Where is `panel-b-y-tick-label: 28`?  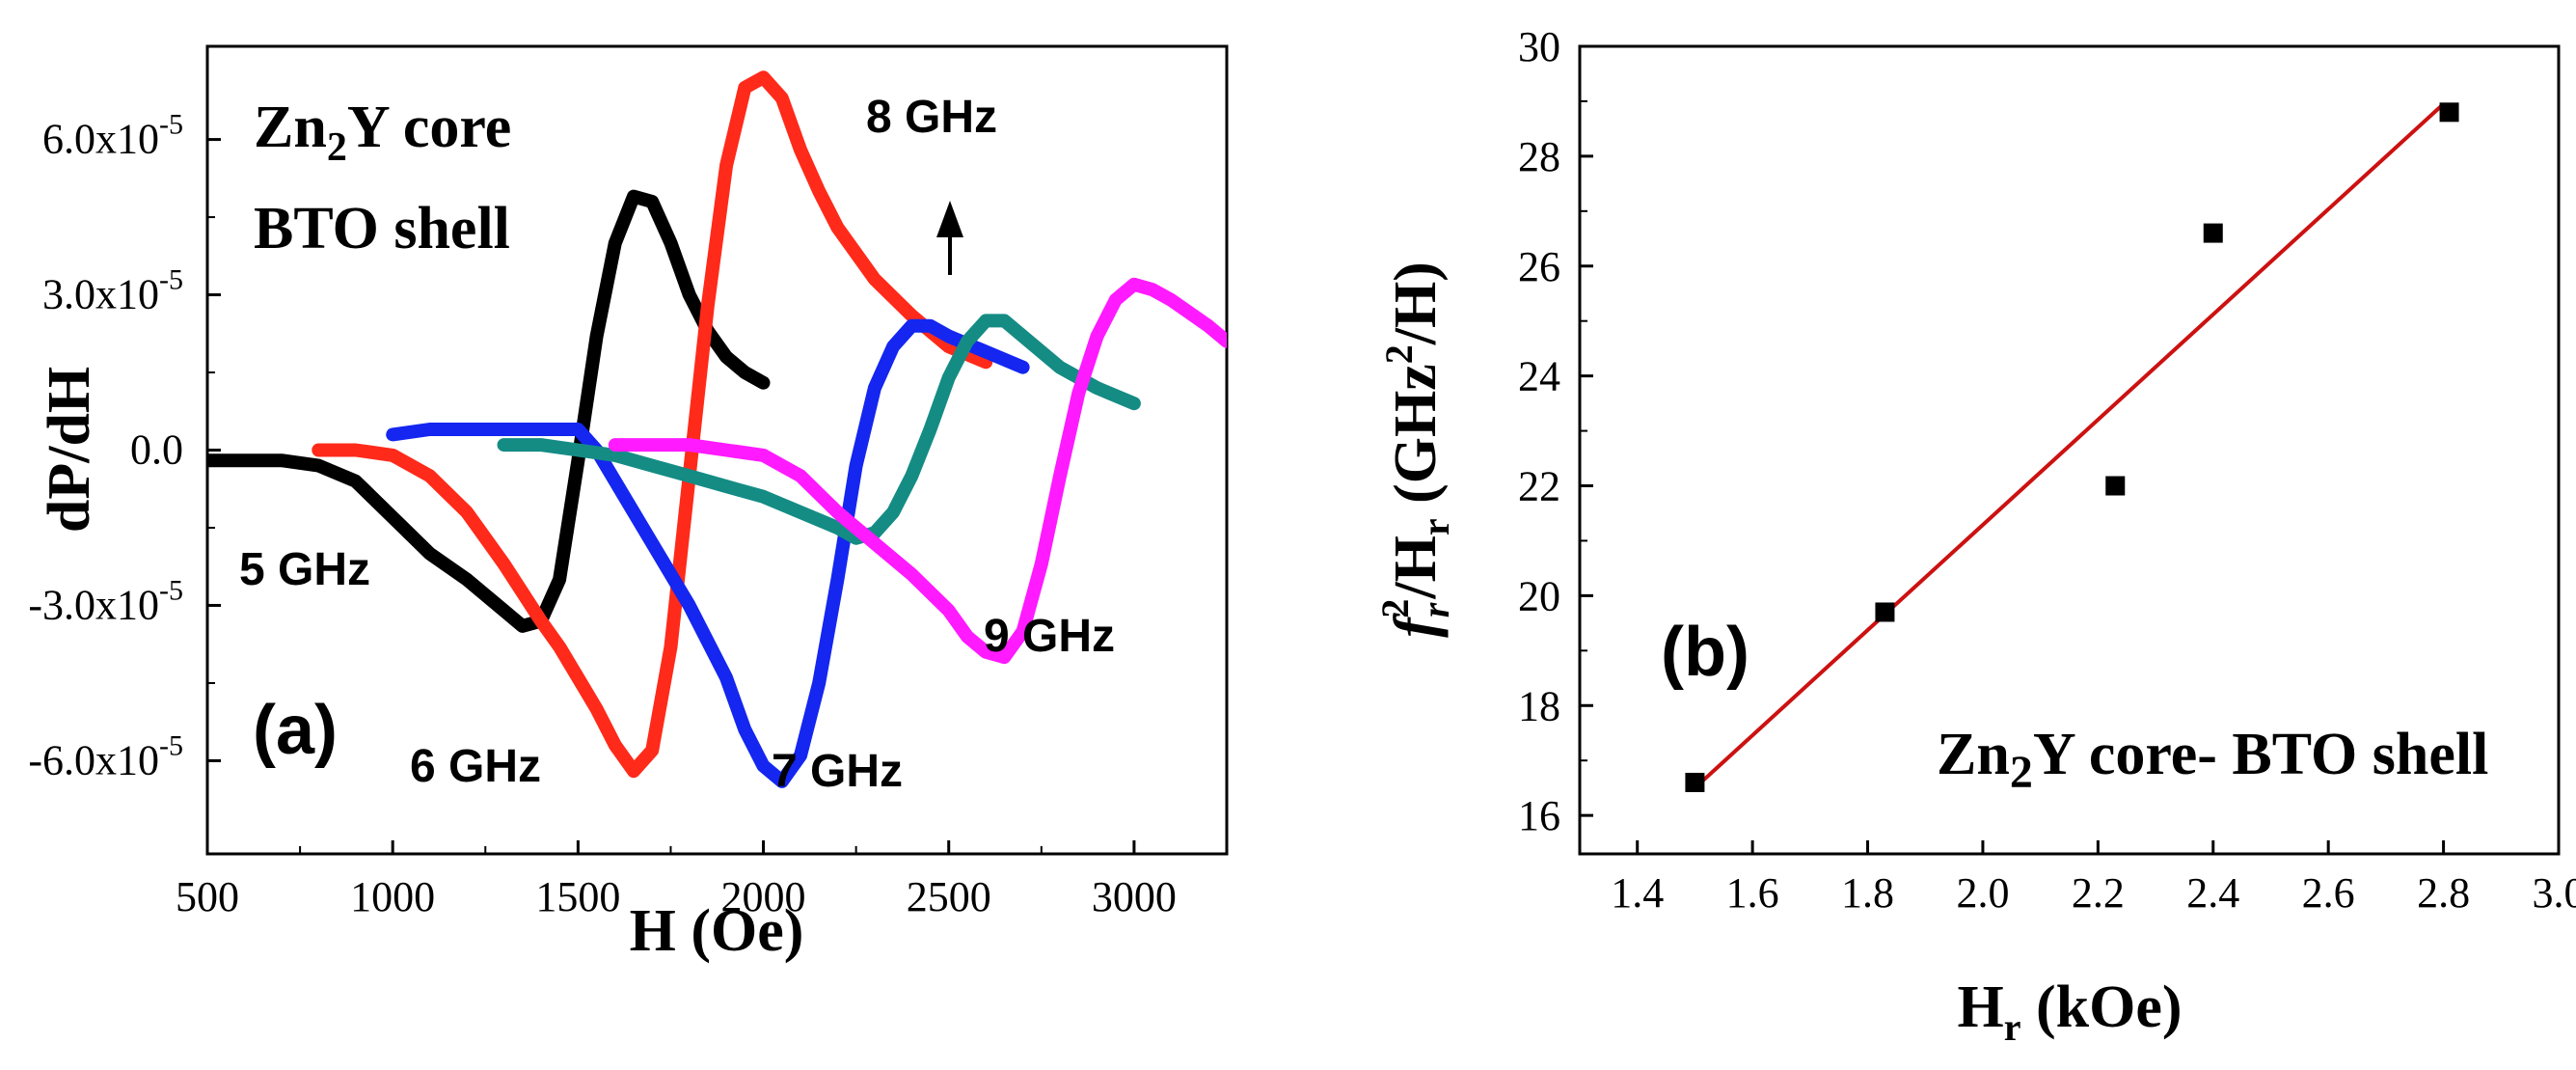 panel-b-y-tick-label: 28 is located at coordinates (1539, 156).